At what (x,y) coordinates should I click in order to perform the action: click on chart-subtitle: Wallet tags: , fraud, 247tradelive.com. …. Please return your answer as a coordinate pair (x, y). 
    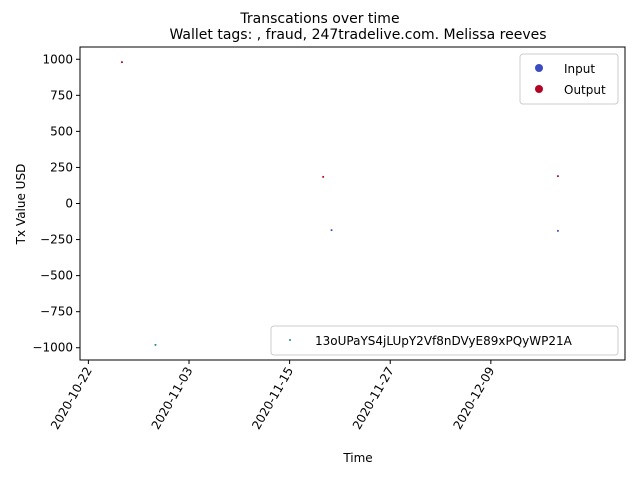
    Looking at the image, I should click on (357, 35).